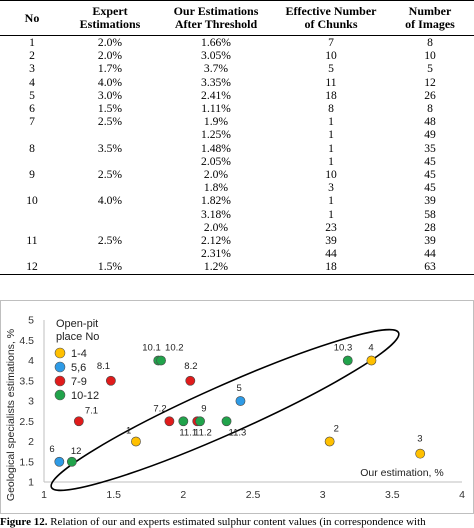 The width and height of the screenshot is (474, 528). I want to click on header-text: Effective Number, so click(331, 11).